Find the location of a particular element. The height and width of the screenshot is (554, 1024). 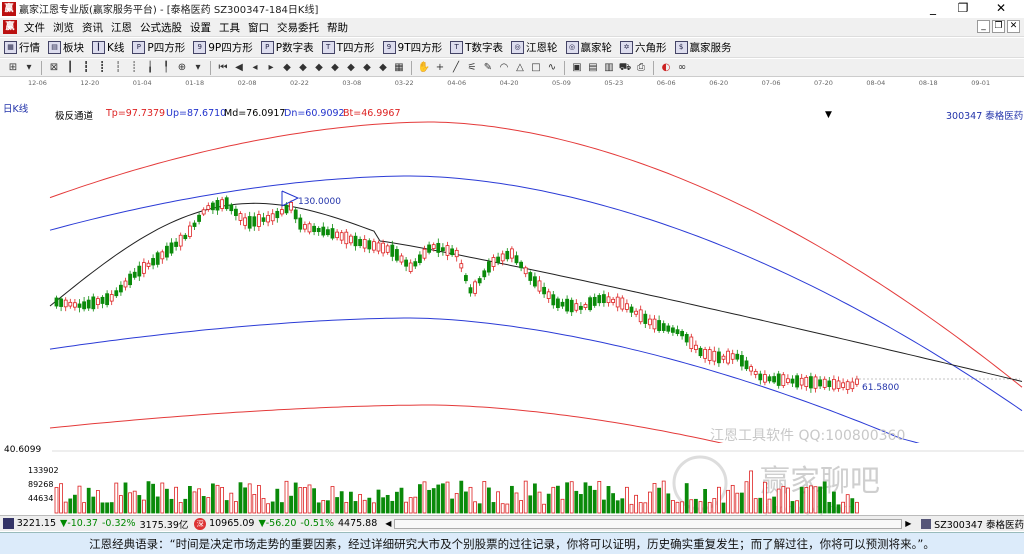

sz-amount: 4475.88 is located at coordinates (357, 523).